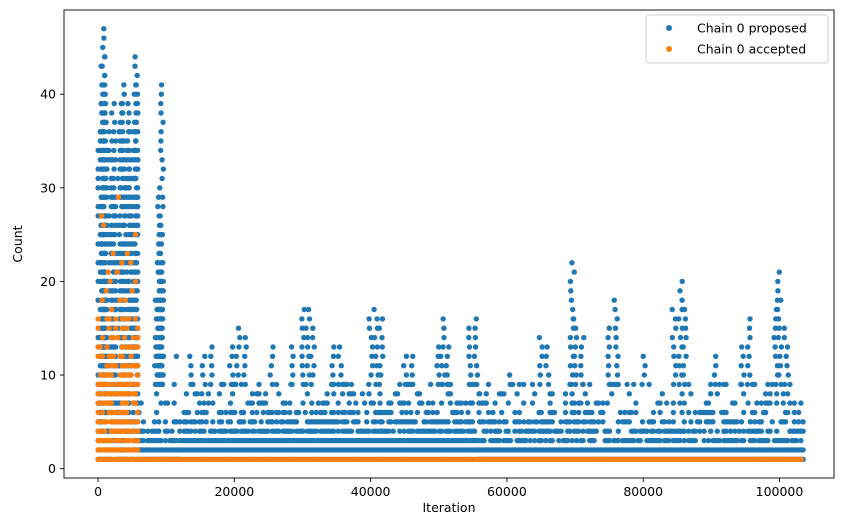  Describe the element at coordinates (737, 39) in the screenshot. I see `legend: Chain 0 proposed Chain 0 accepted` at that location.